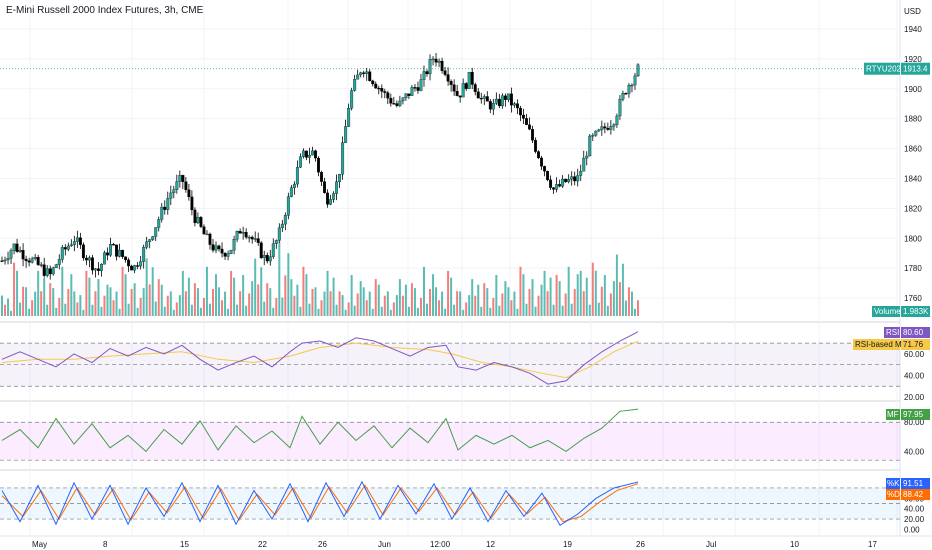 This screenshot has width=932, height=550. I want to click on last-price-tag-bg, so click(915, 68).